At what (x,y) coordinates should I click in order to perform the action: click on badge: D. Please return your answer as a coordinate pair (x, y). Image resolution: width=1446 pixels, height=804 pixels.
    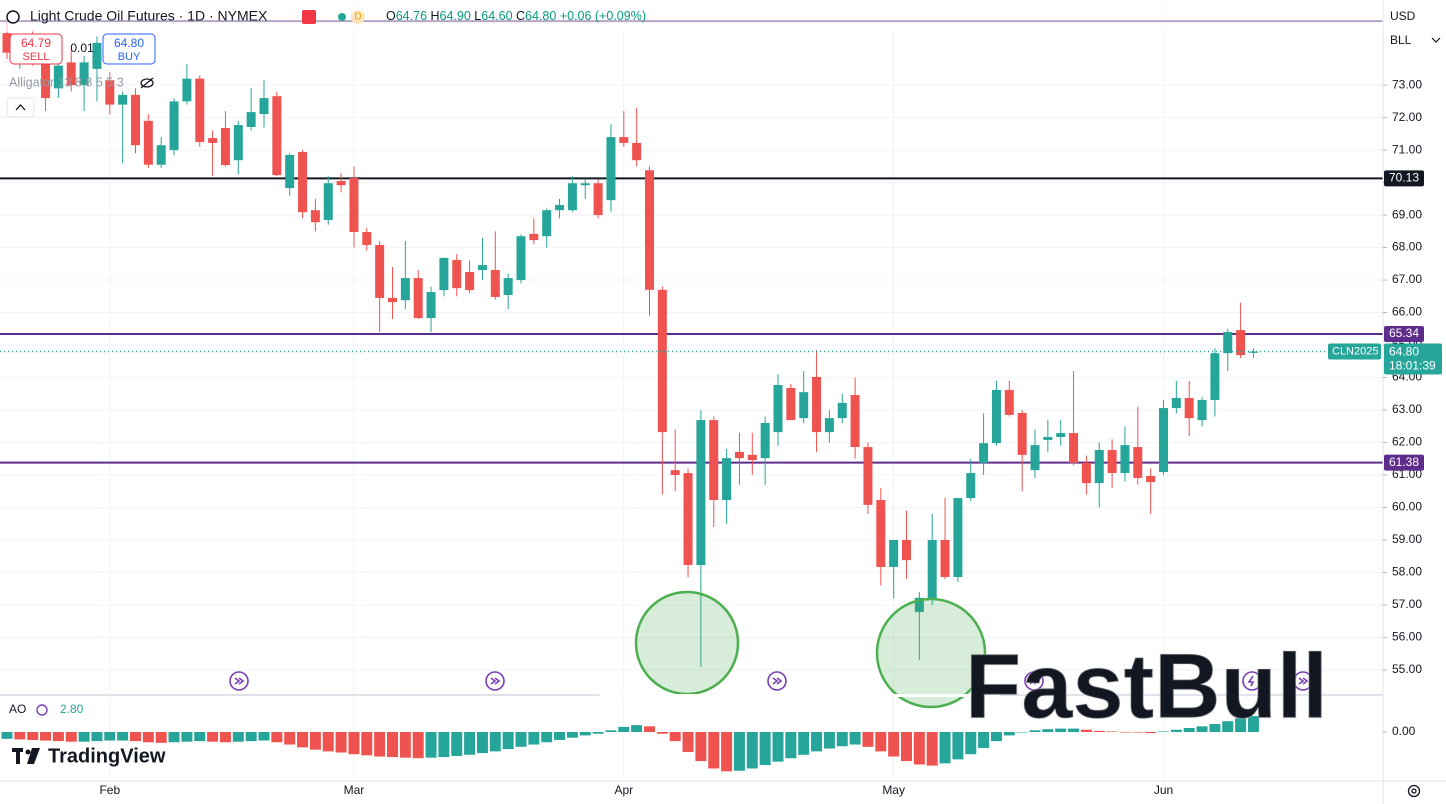
    Looking at the image, I should click on (357, 17).